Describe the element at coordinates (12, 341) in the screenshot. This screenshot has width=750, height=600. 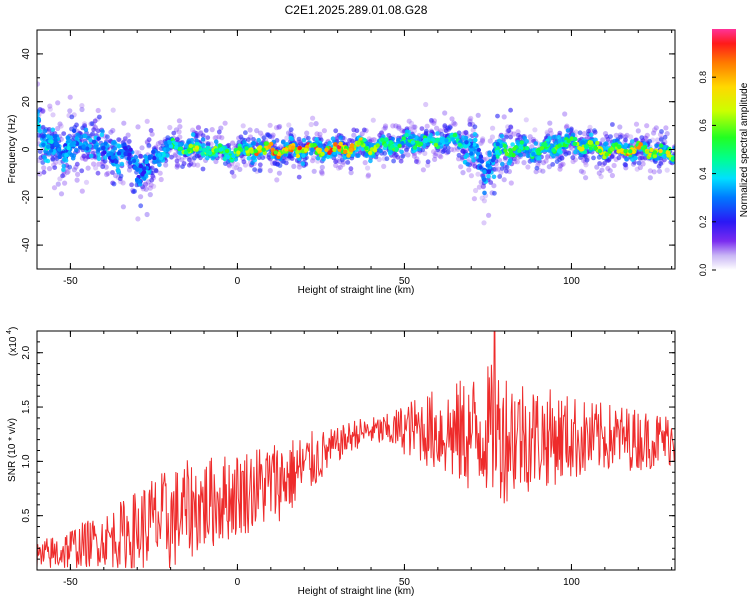
I see `snr-y-scale: (x10 4 )` at that location.